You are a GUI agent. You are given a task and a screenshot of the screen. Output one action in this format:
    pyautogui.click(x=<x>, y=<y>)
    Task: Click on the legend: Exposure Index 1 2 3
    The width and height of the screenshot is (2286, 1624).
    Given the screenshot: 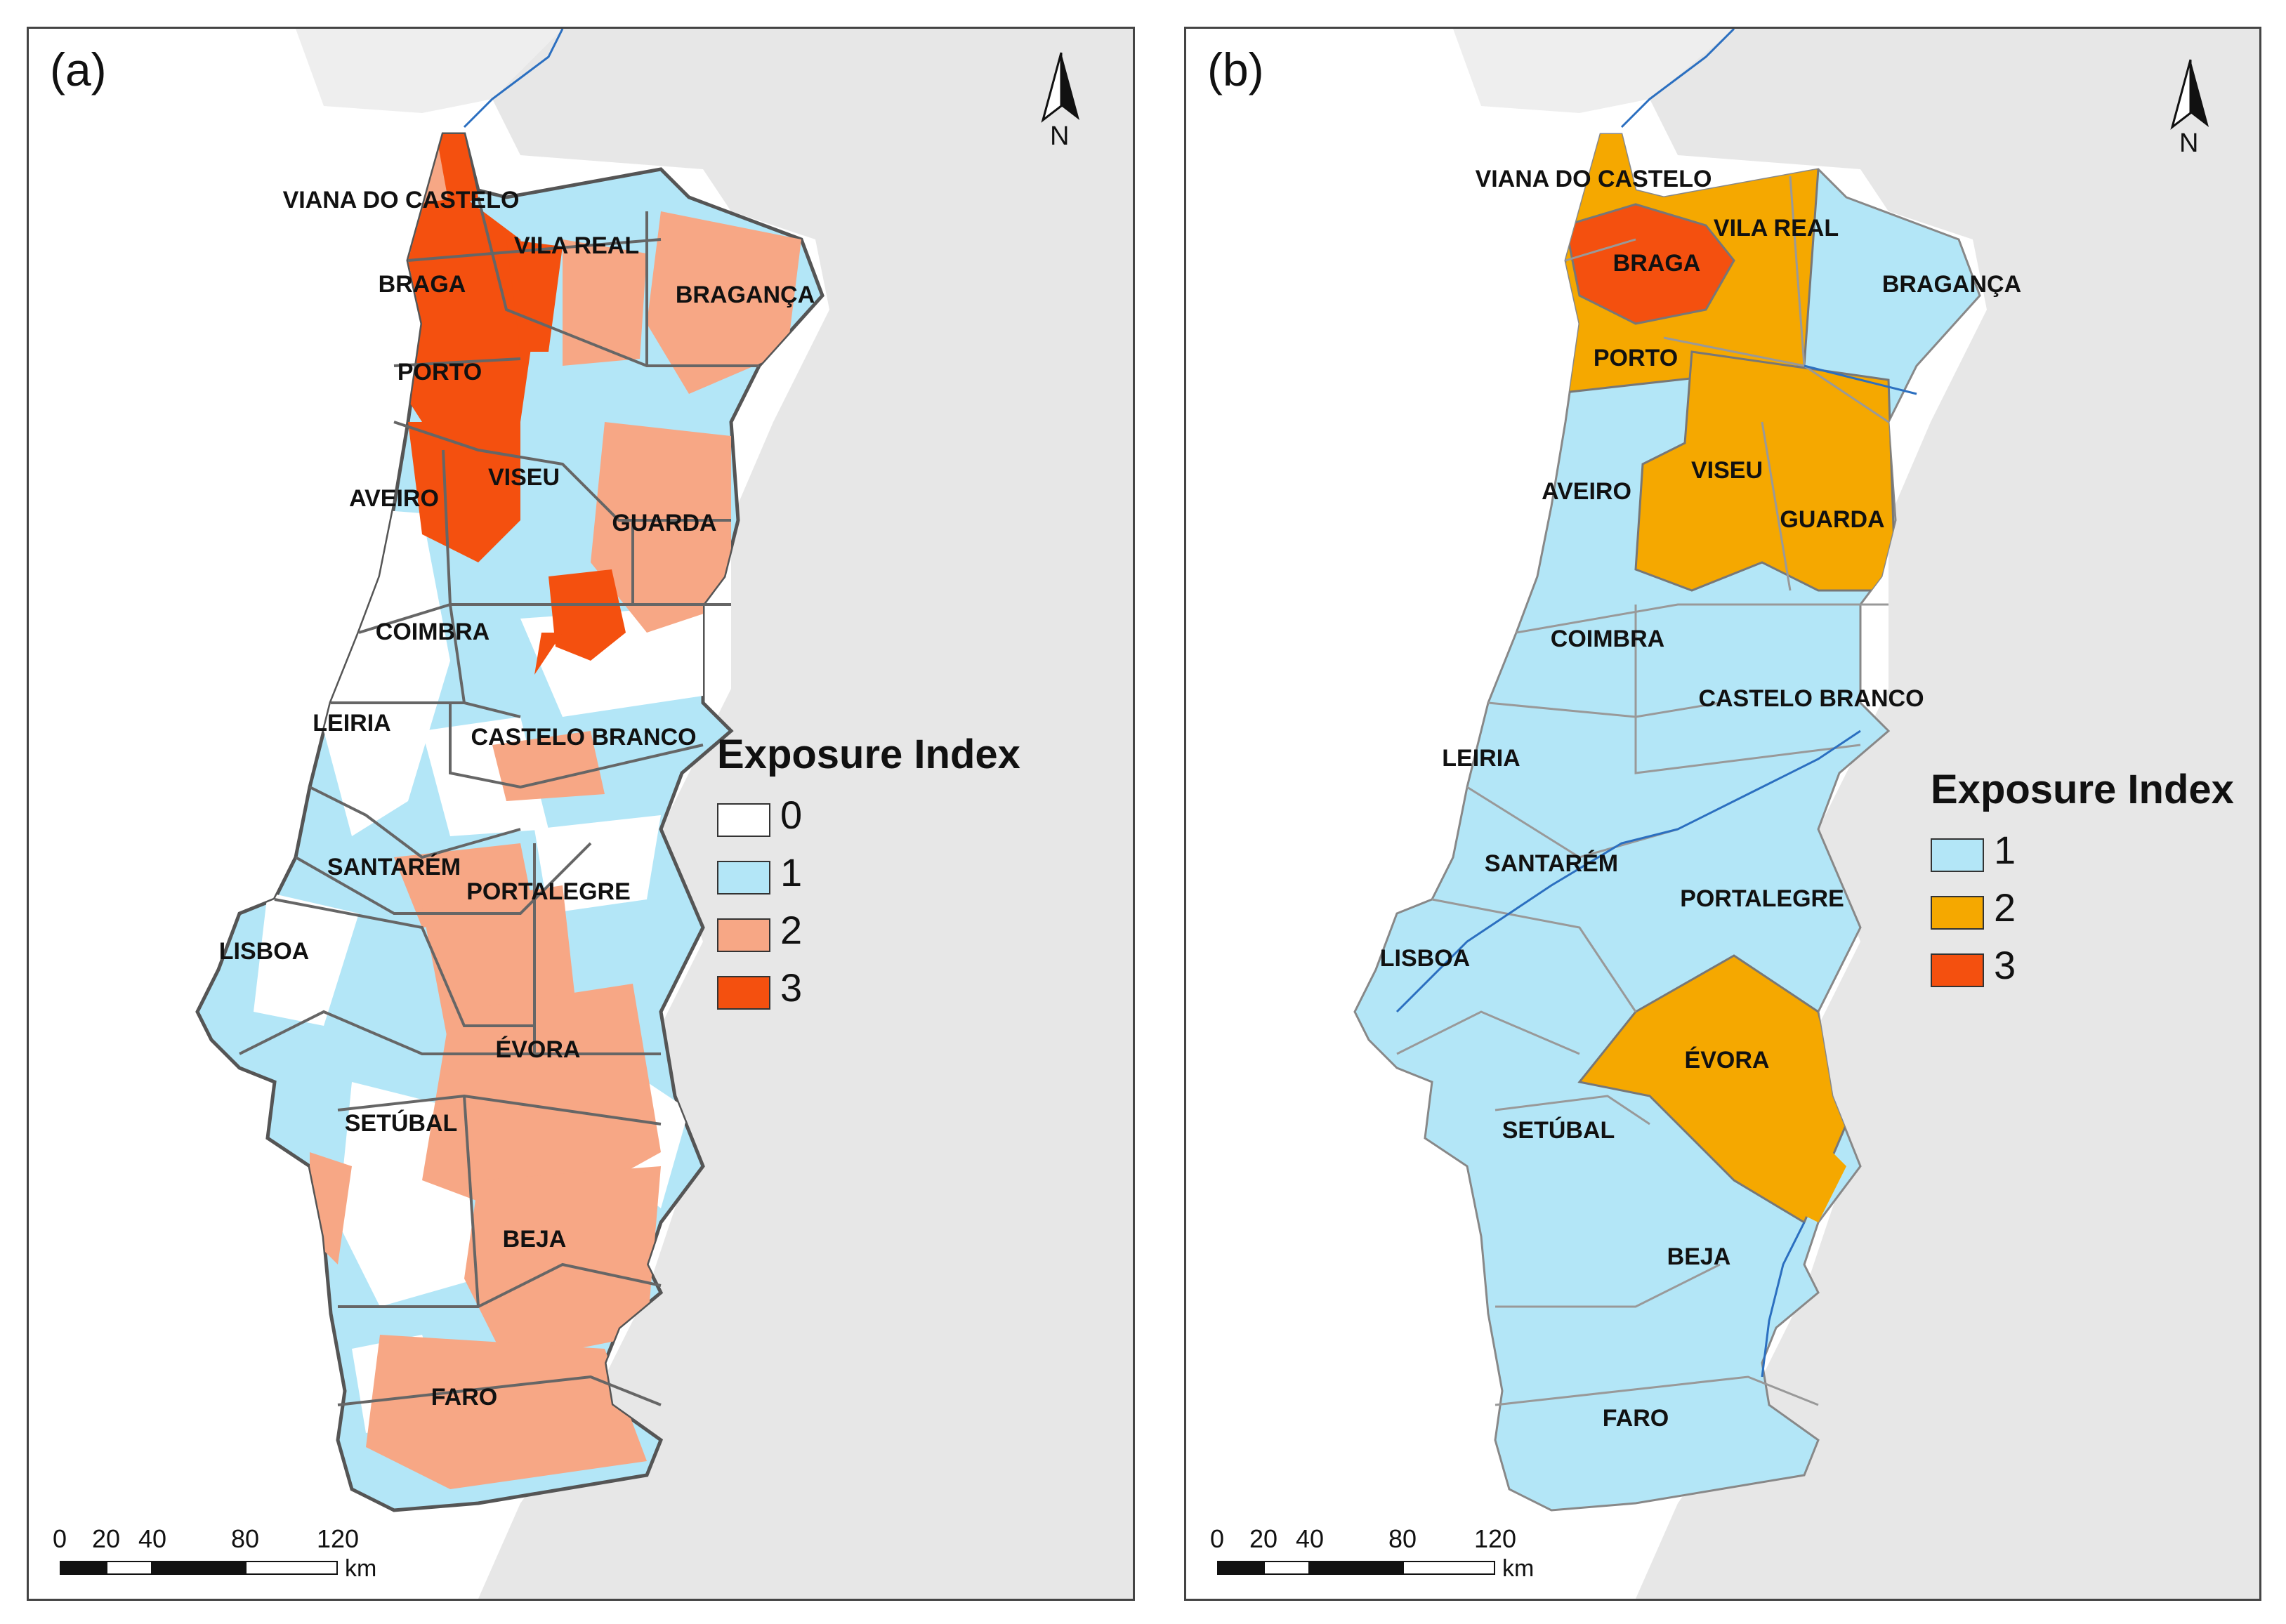 What is the action you would take?
    pyautogui.click(x=2082, y=883)
    